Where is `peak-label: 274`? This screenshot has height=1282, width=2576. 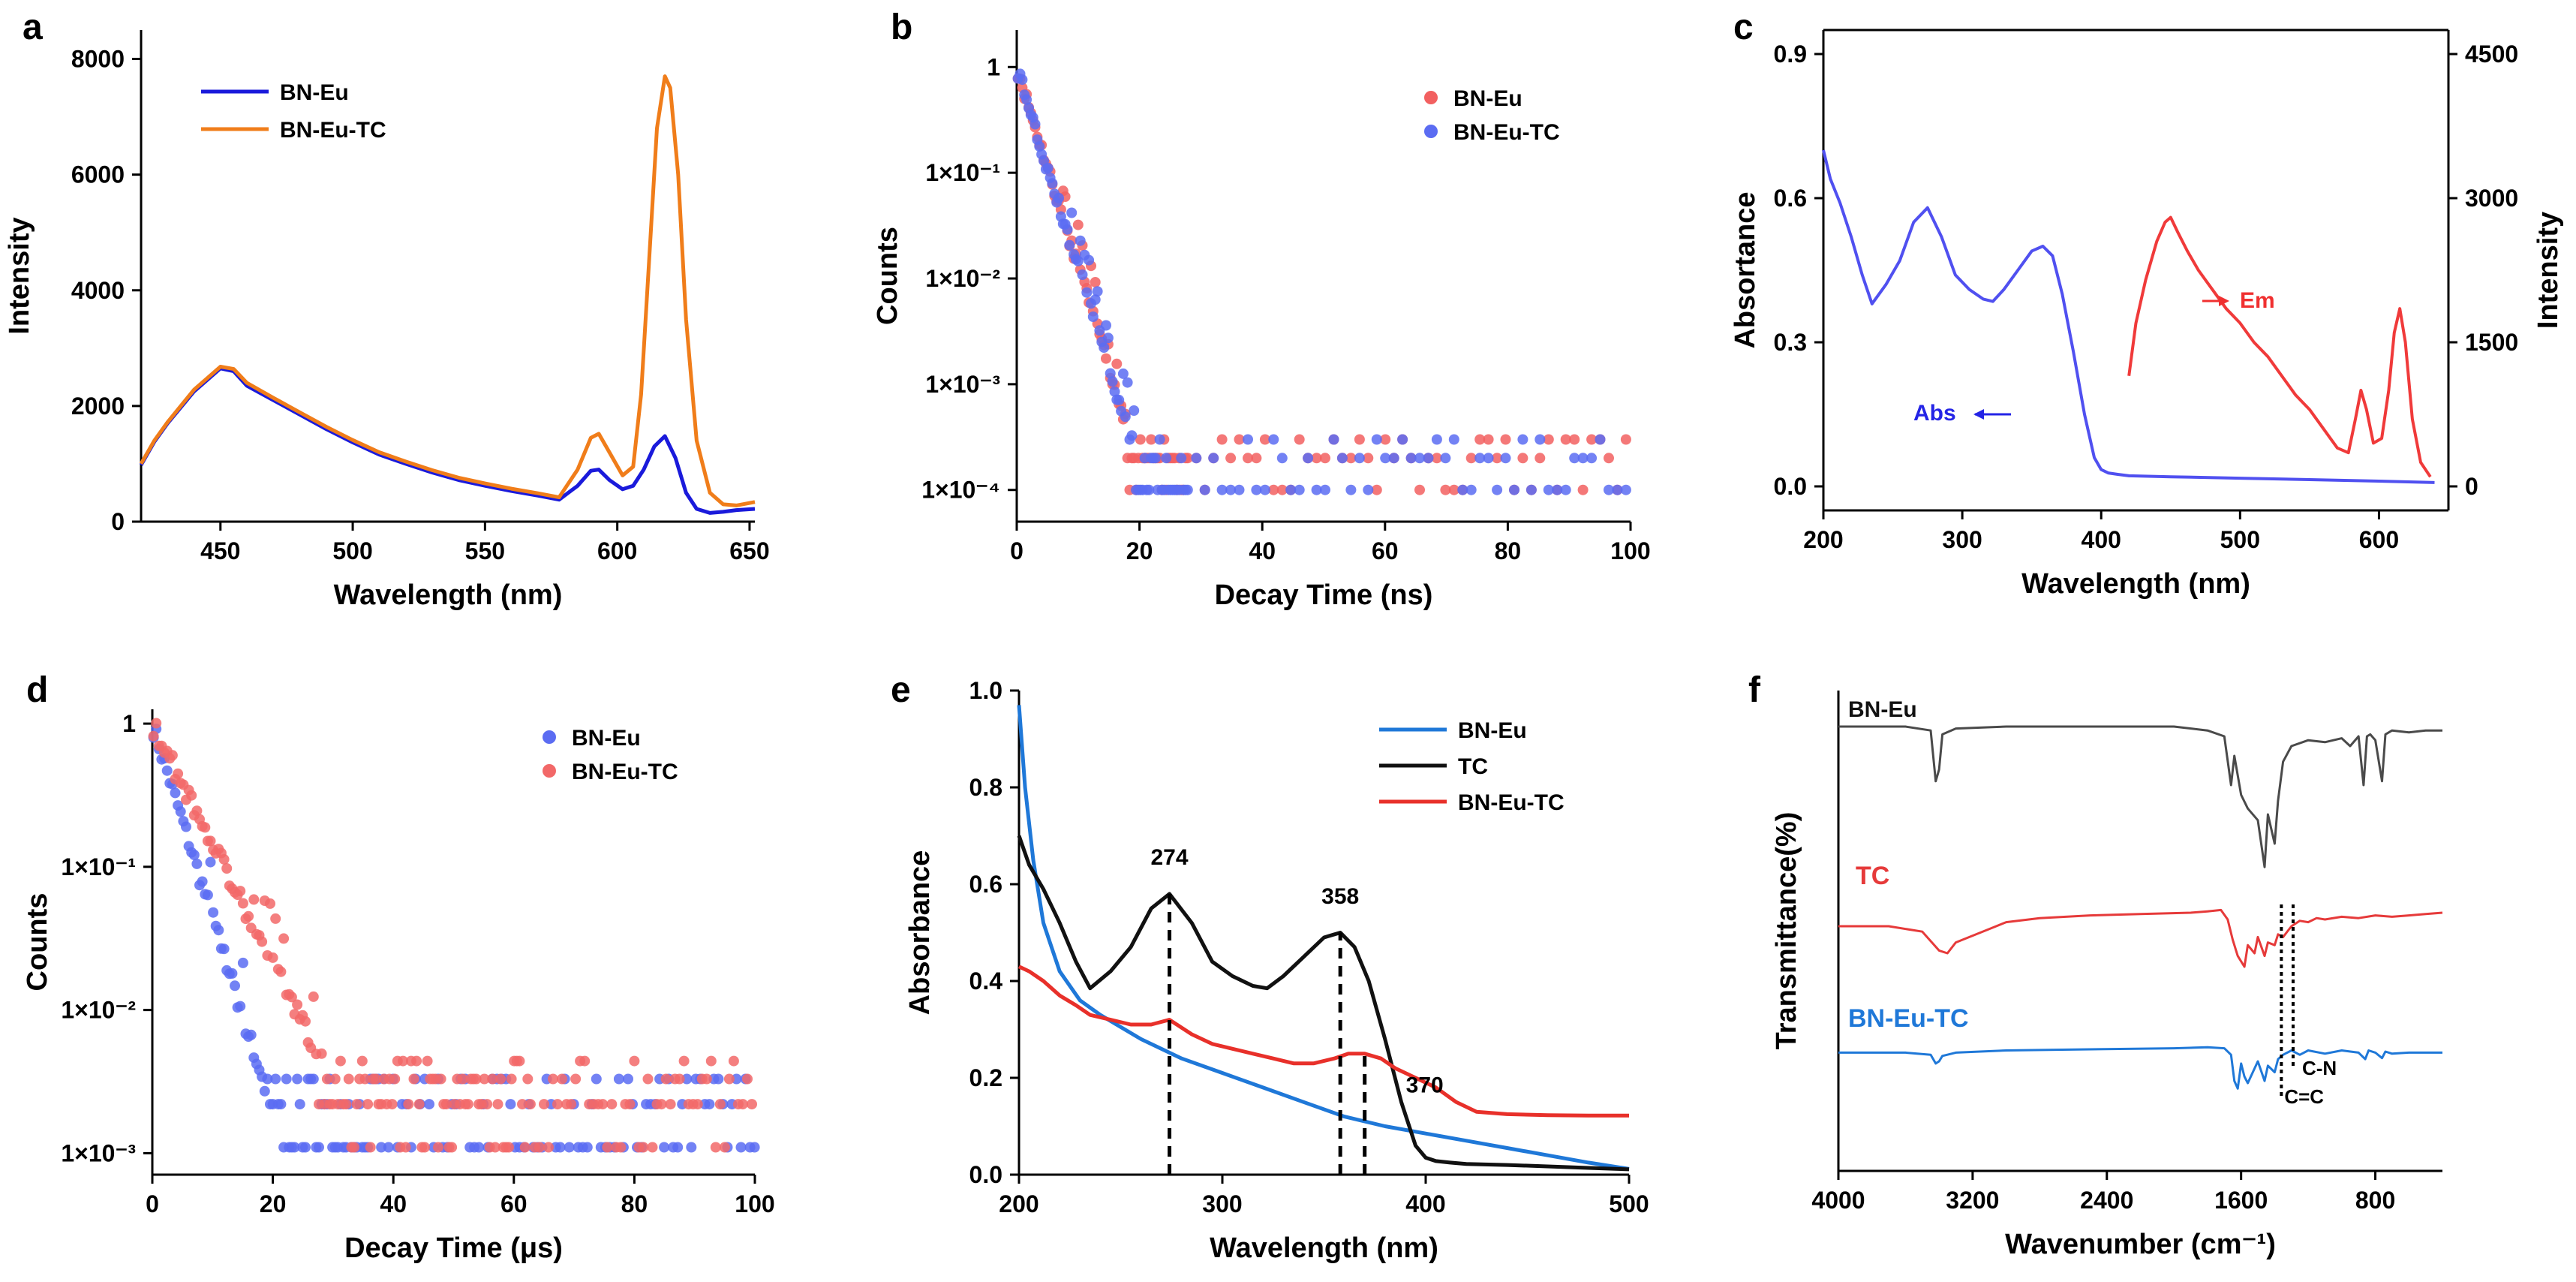
peak-label: 274 is located at coordinates (1170, 857).